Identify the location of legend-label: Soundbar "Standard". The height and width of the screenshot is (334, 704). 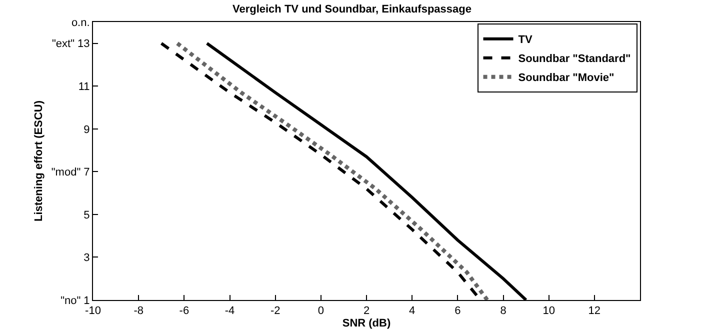
(574, 59).